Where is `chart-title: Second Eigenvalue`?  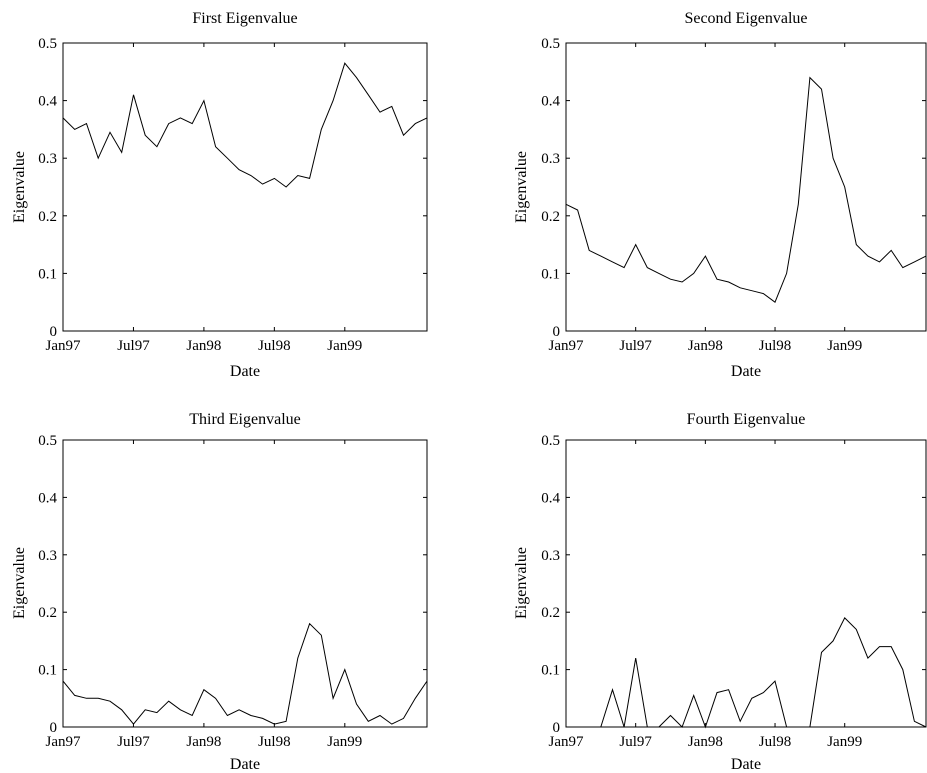
chart-title: Second Eigenvalue is located at coordinates (745, 18).